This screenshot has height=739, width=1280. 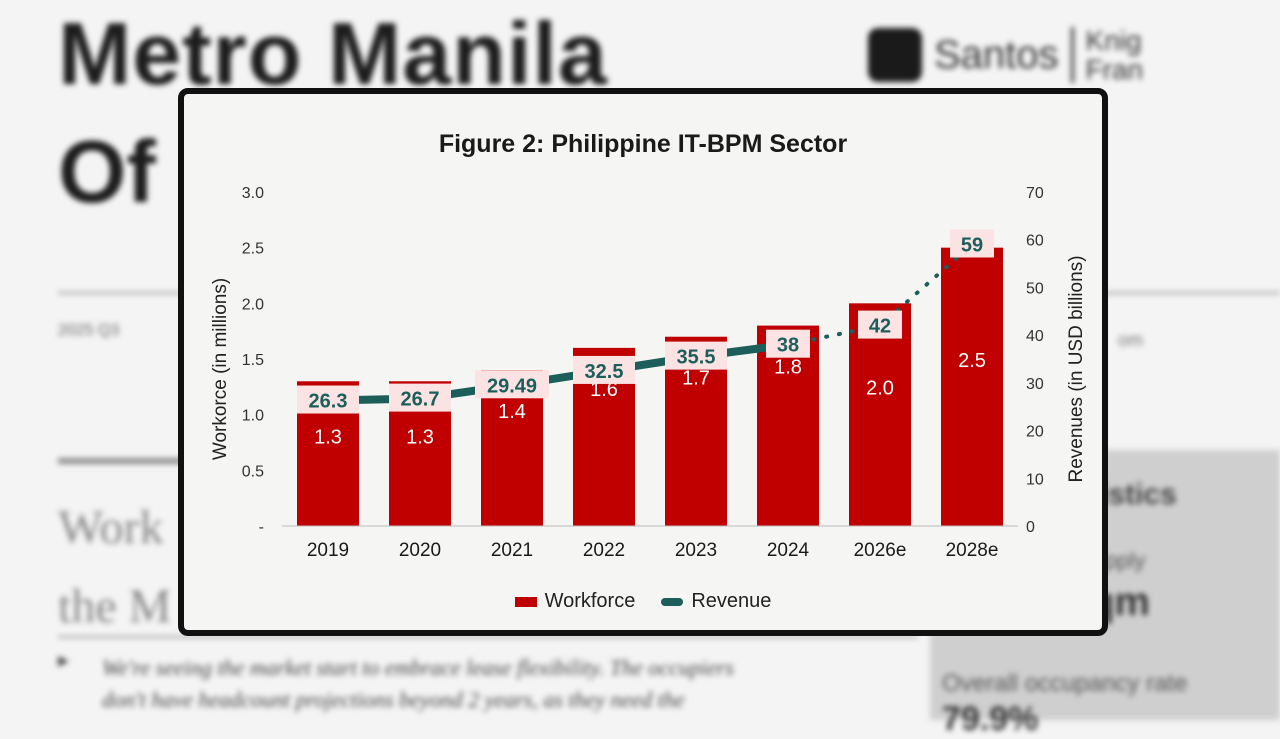 I want to click on legend-item-workforce: Workforce, so click(x=575, y=601).